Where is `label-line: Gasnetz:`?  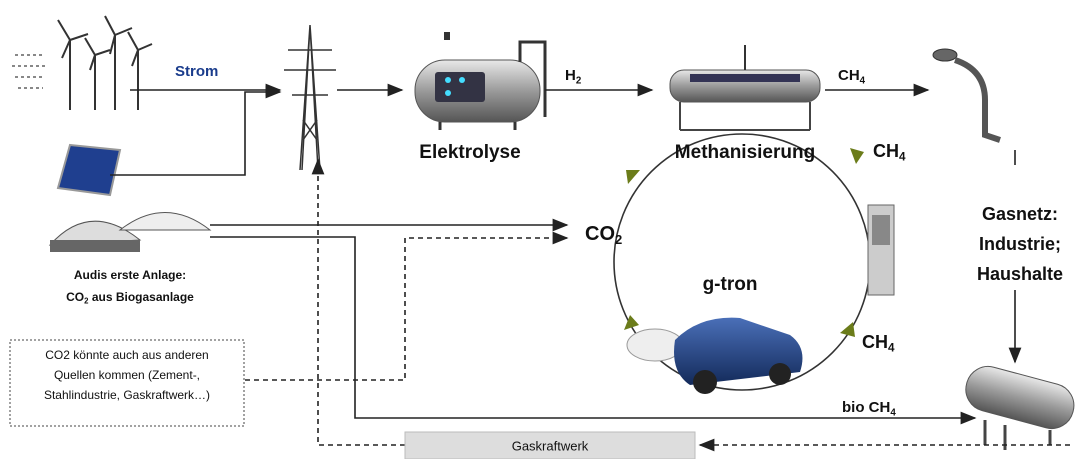
label-line: Gasnetz: is located at coordinates (1020, 214).